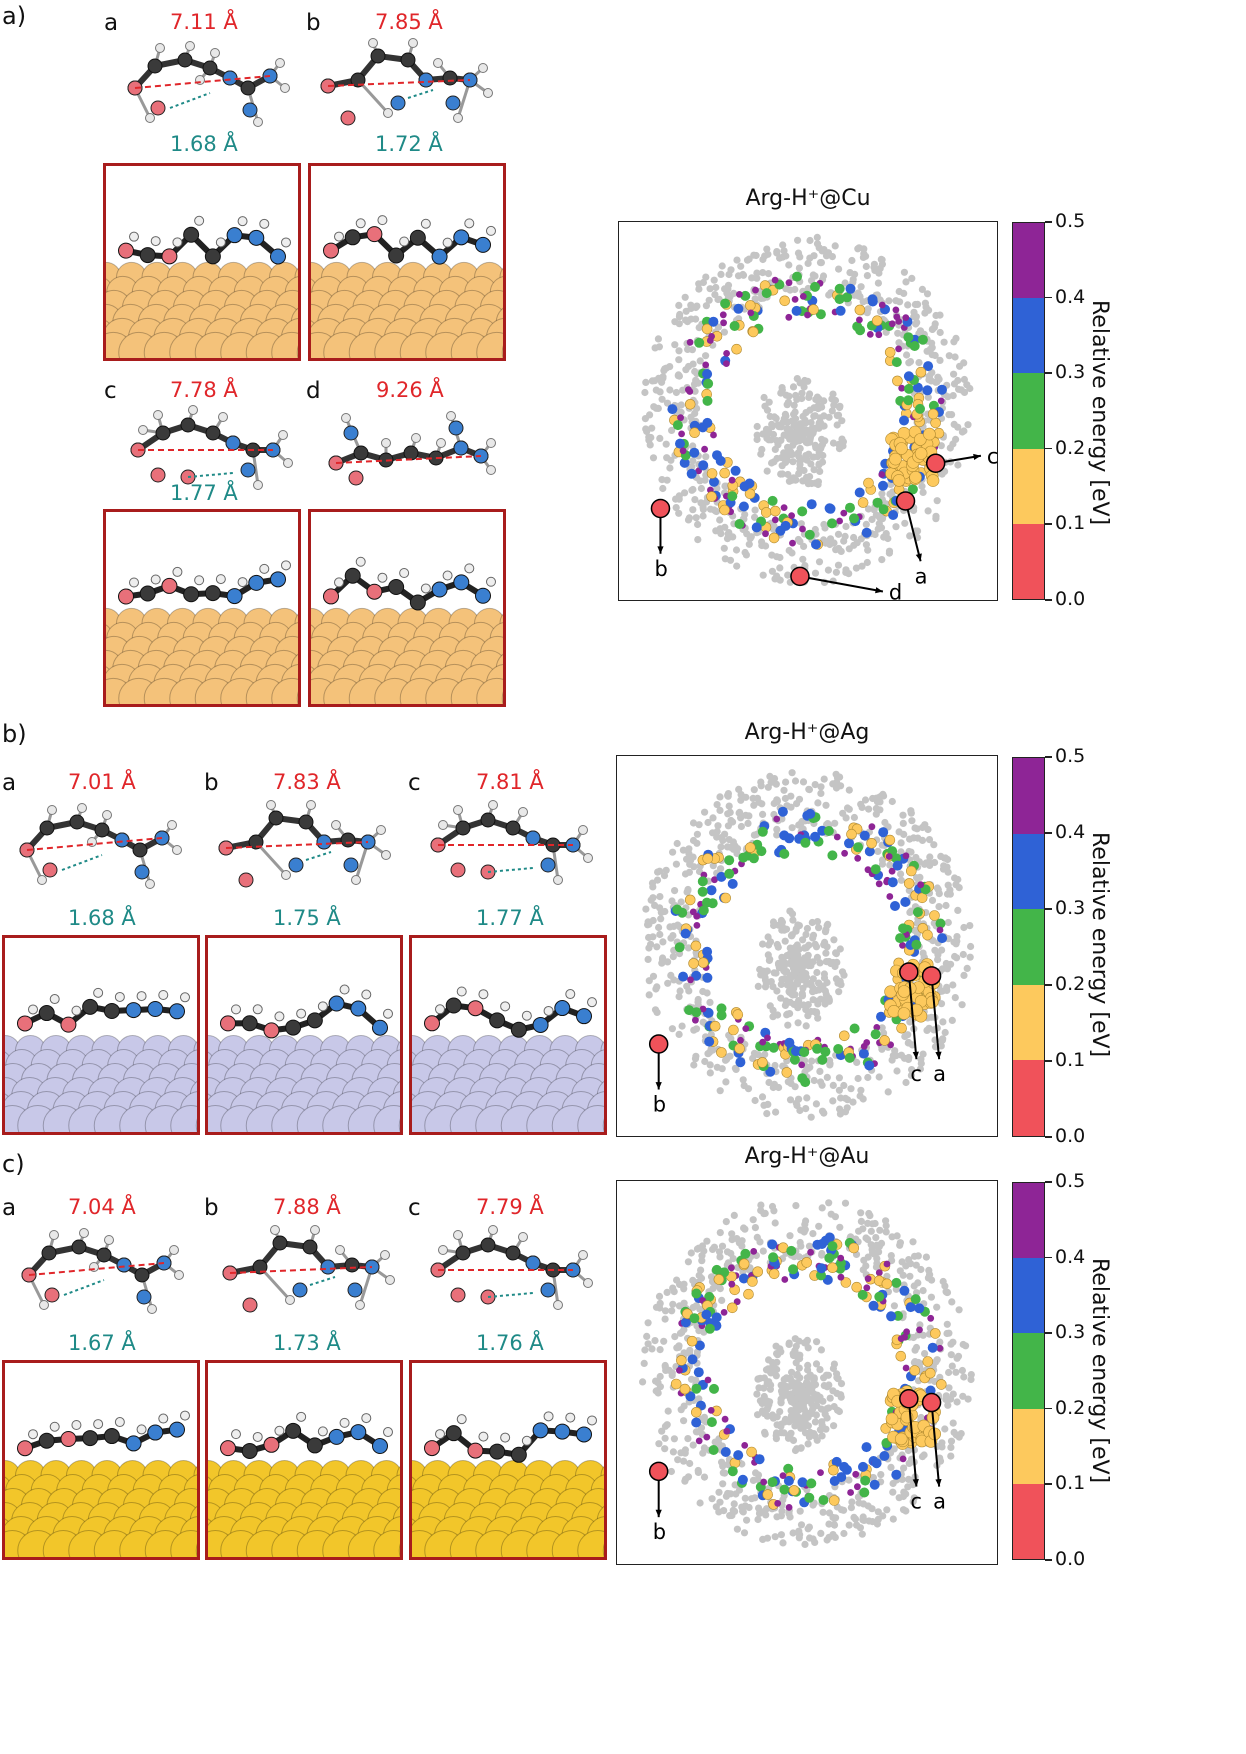  What do you see at coordinates (659, 1105) in the screenshot?
I see `marker-label: b` at bounding box center [659, 1105].